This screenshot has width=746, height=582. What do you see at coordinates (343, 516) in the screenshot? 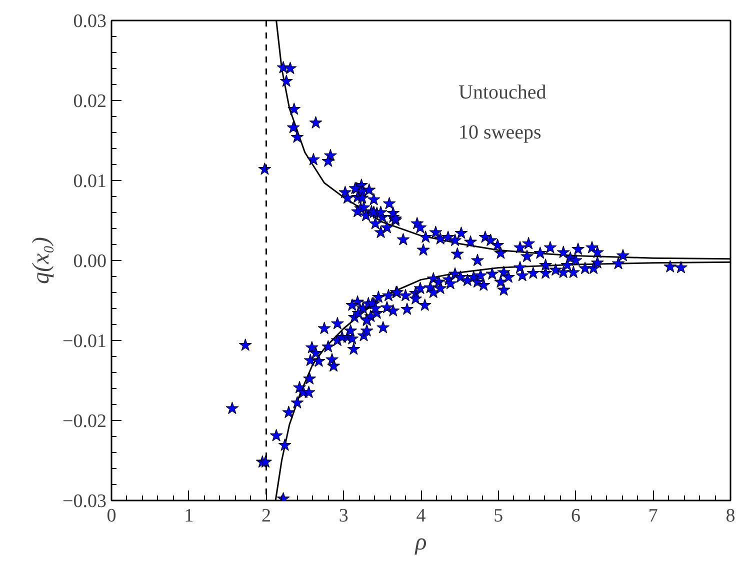
I see `x-tick-label: 3` at bounding box center [343, 516].